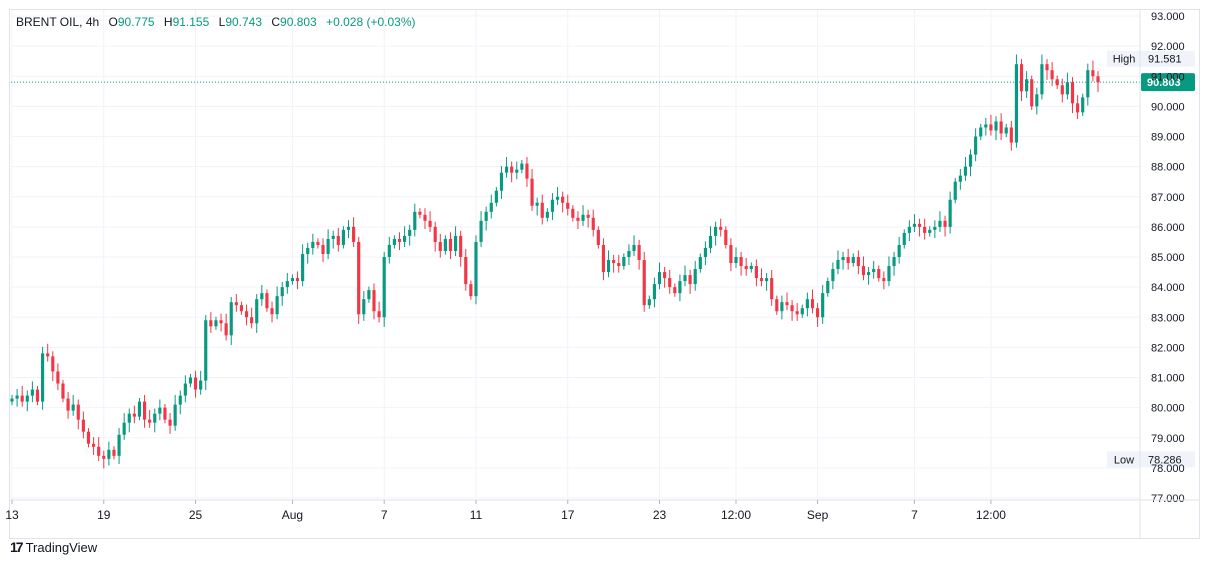 This screenshot has height=564, width=1209. Describe the element at coordinates (602, 510) in the screenshot. I see `time-axis: 13 19 25 Aug 7 11 17 23 12:00 Sep 7 12:00` at that location.